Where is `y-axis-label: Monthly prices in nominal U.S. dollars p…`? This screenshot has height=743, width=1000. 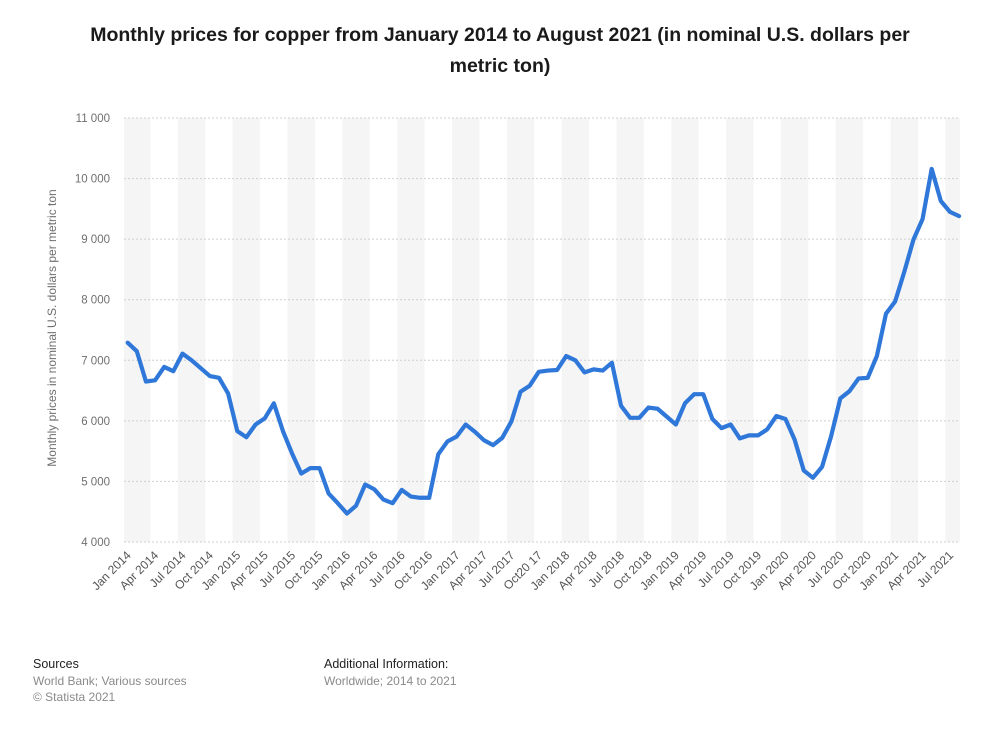 y-axis-label: Monthly prices in nominal U.S. dollars p… is located at coordinates (52, 327).